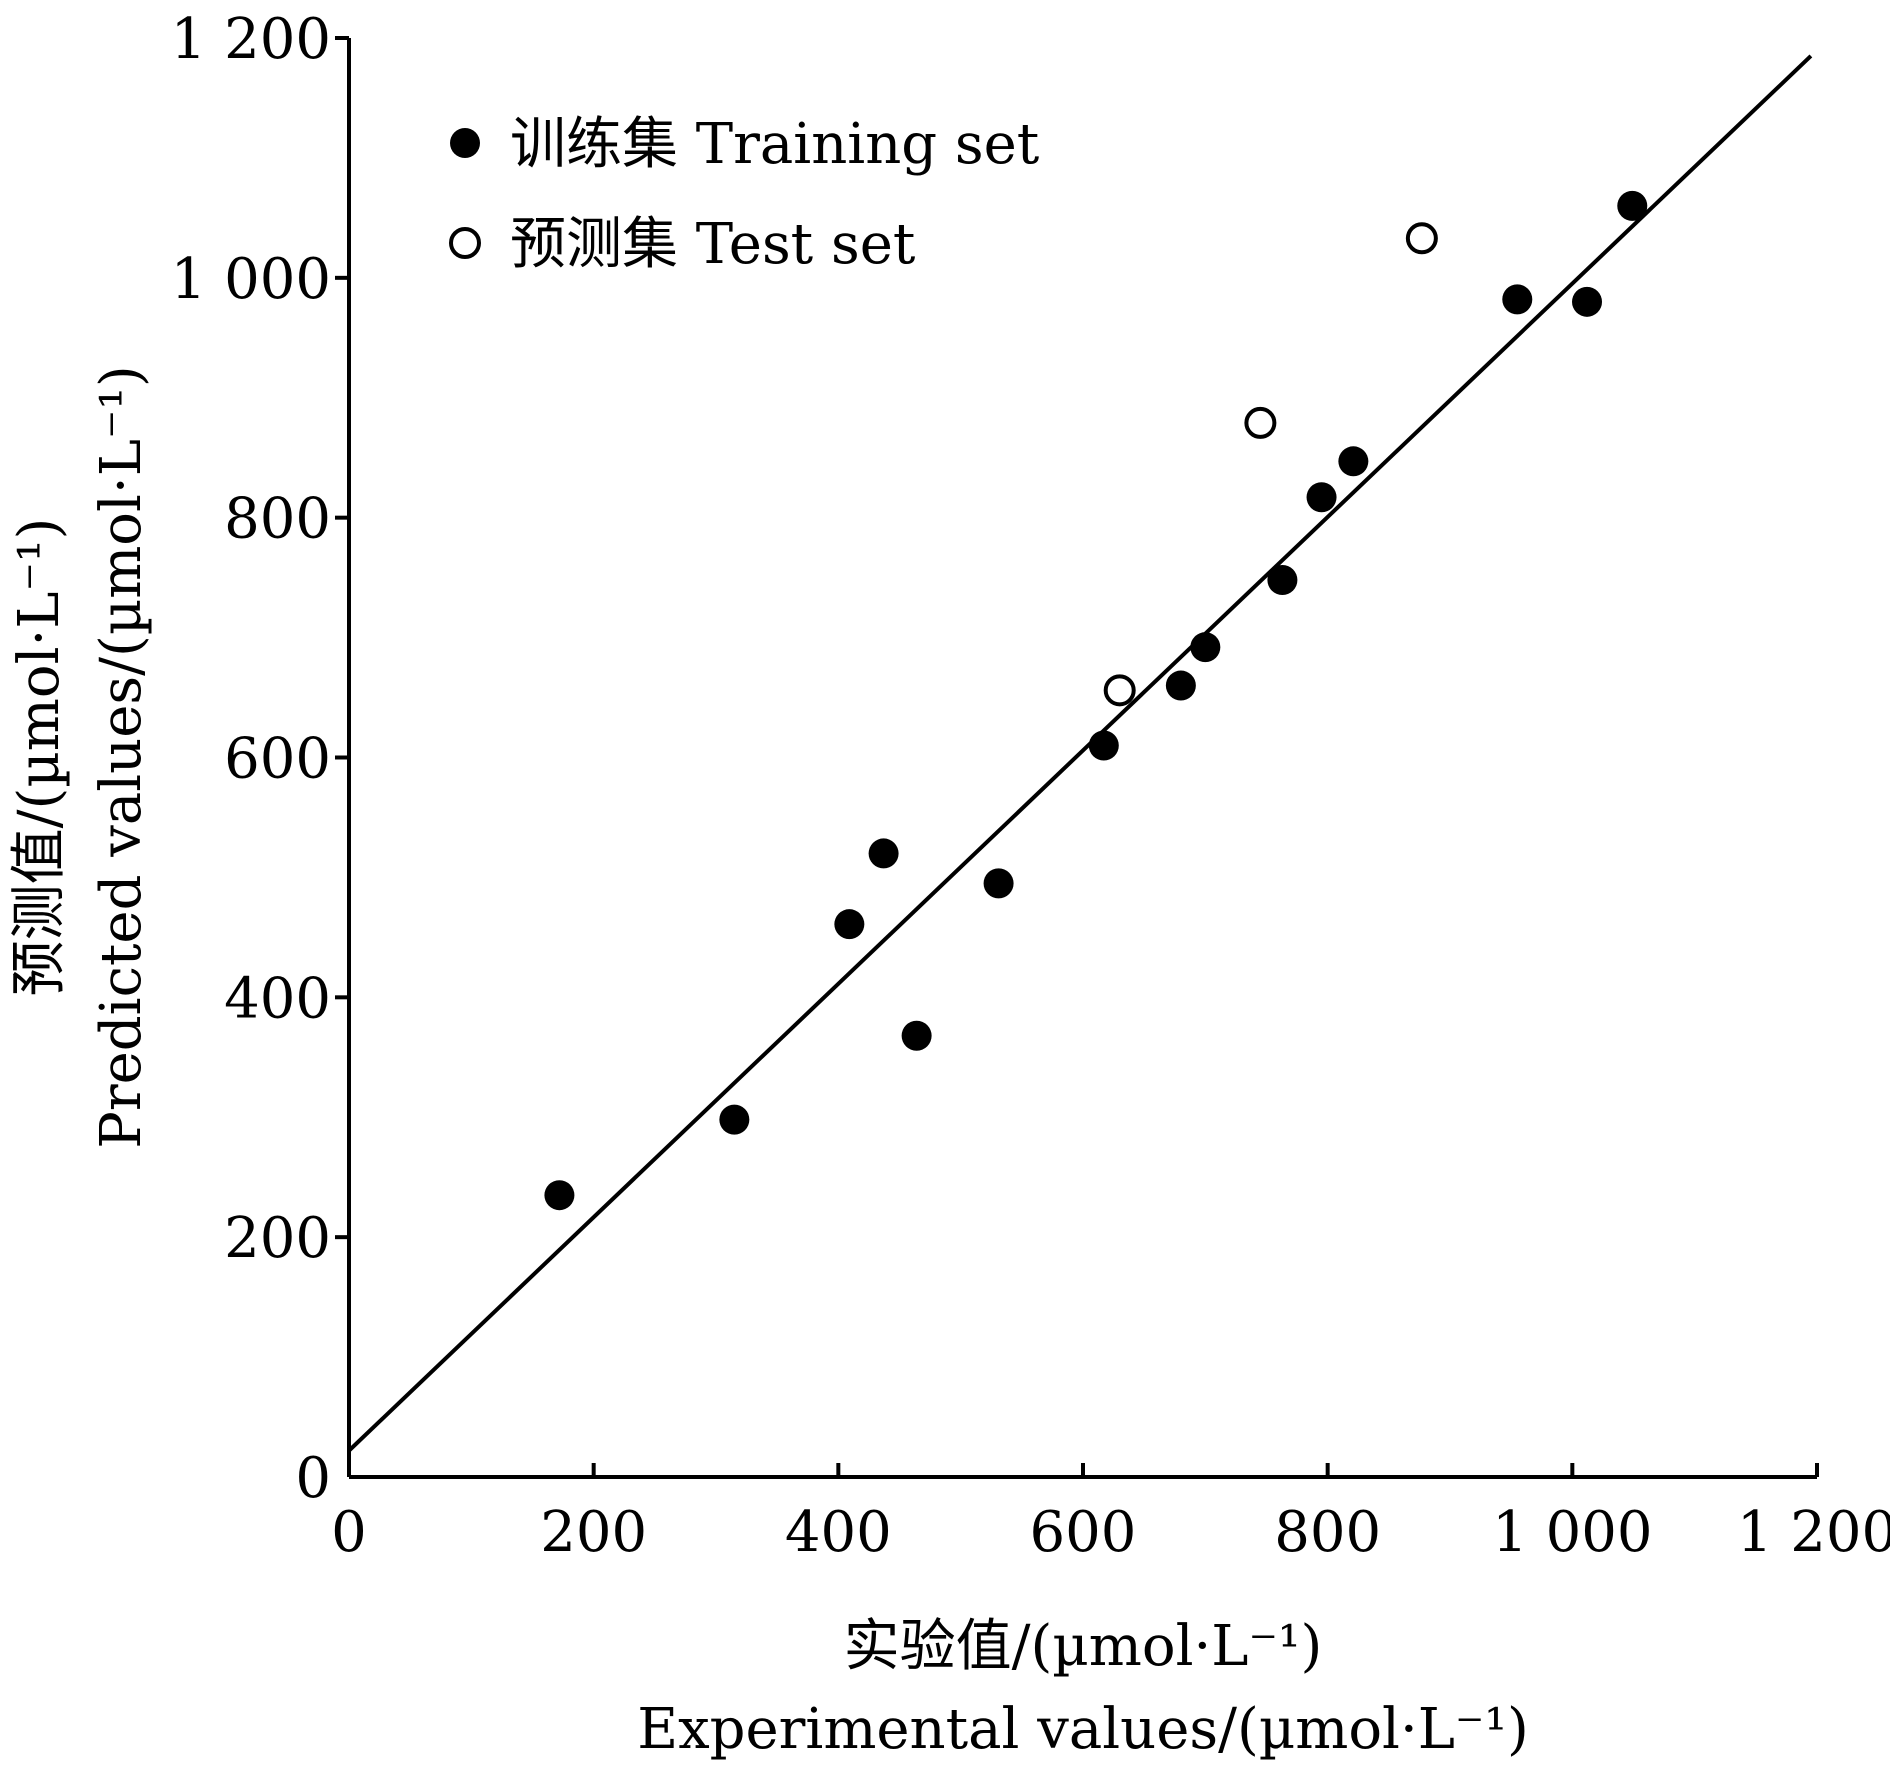 The image size is (1890, 1772). What do you see at coordinates (775, 144) in the screenshot?
I see `legend-training-label: 训练集 Training set` at bounding box center [775, 144].